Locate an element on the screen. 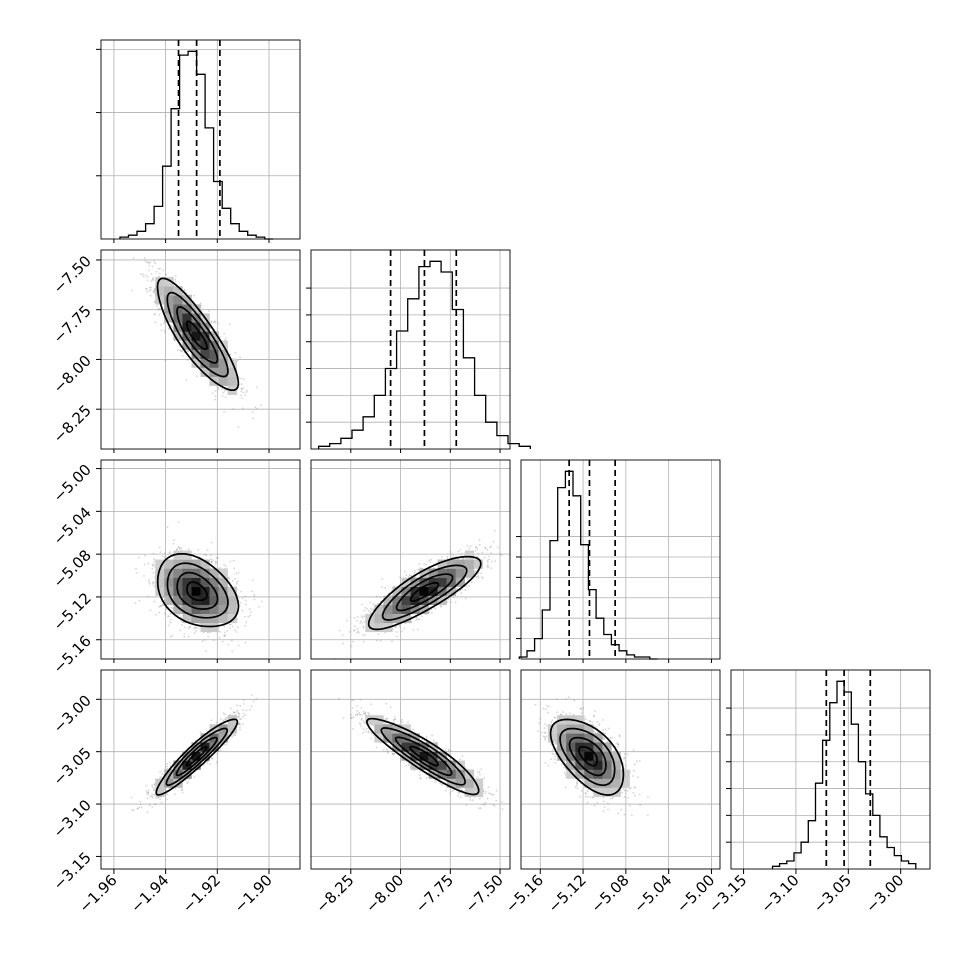 This screenshot has height=970, width=970. x-tick-label: −5.04 is located at coordinates (652, 893).